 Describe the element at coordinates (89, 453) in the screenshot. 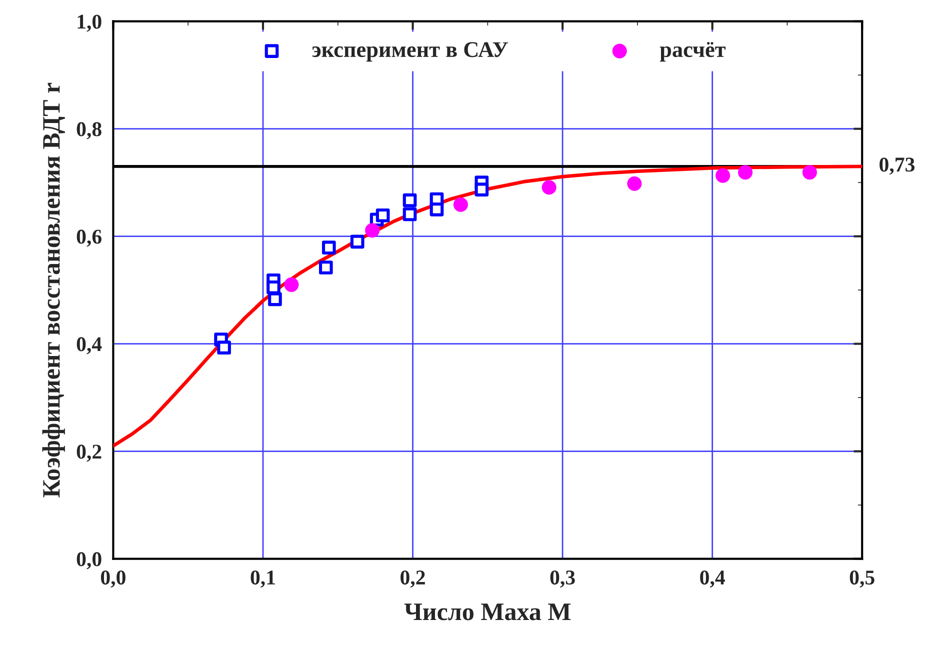

I see `y-tick-label: 0,2` at that location.